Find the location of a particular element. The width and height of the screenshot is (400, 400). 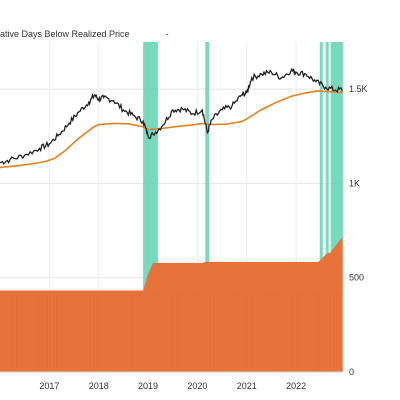

legend-dash: - is located at coordinates (167, 34).